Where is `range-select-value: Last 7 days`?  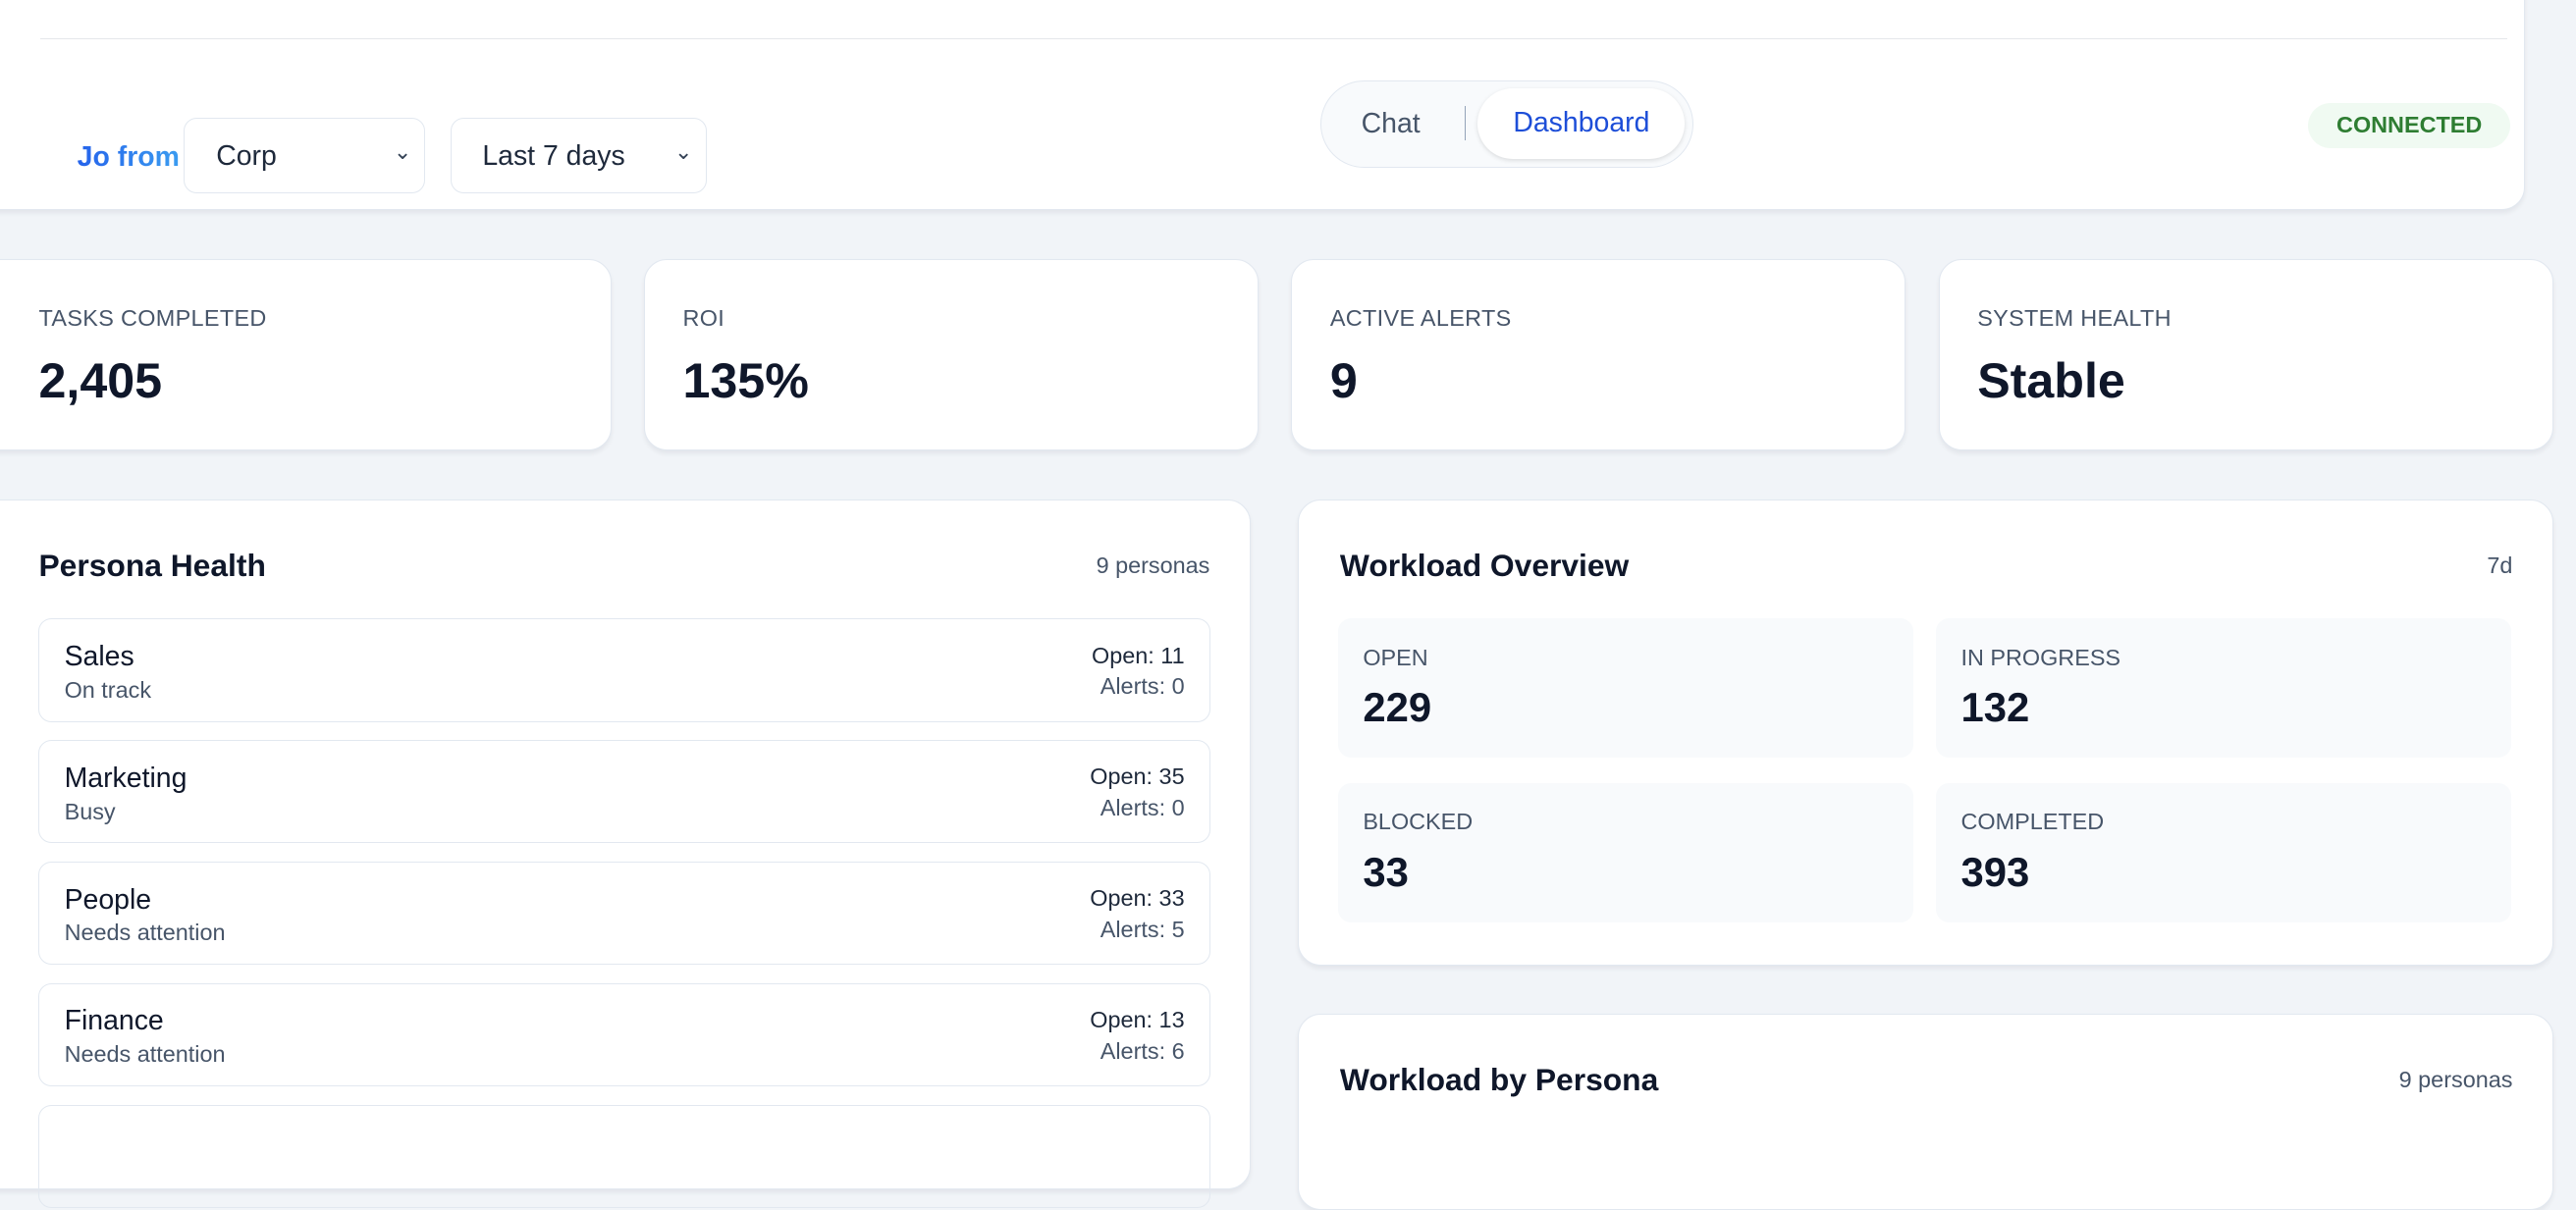 range-select-value: Last 7 days is located at coordinates (553, 156).